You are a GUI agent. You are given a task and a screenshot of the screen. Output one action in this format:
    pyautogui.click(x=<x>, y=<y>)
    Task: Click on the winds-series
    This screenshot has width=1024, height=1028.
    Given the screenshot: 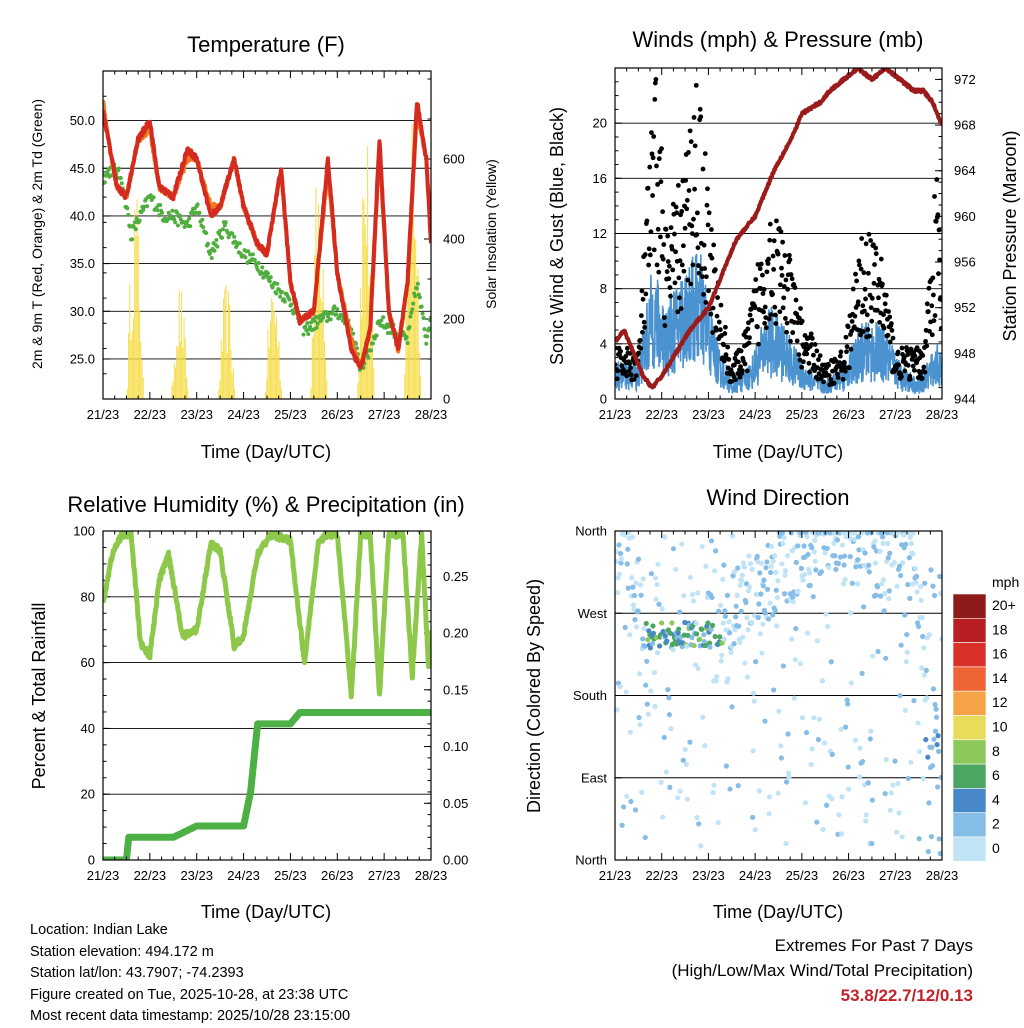 What is the action you would take?
    pyautogui.click(x=778, y=231)
    